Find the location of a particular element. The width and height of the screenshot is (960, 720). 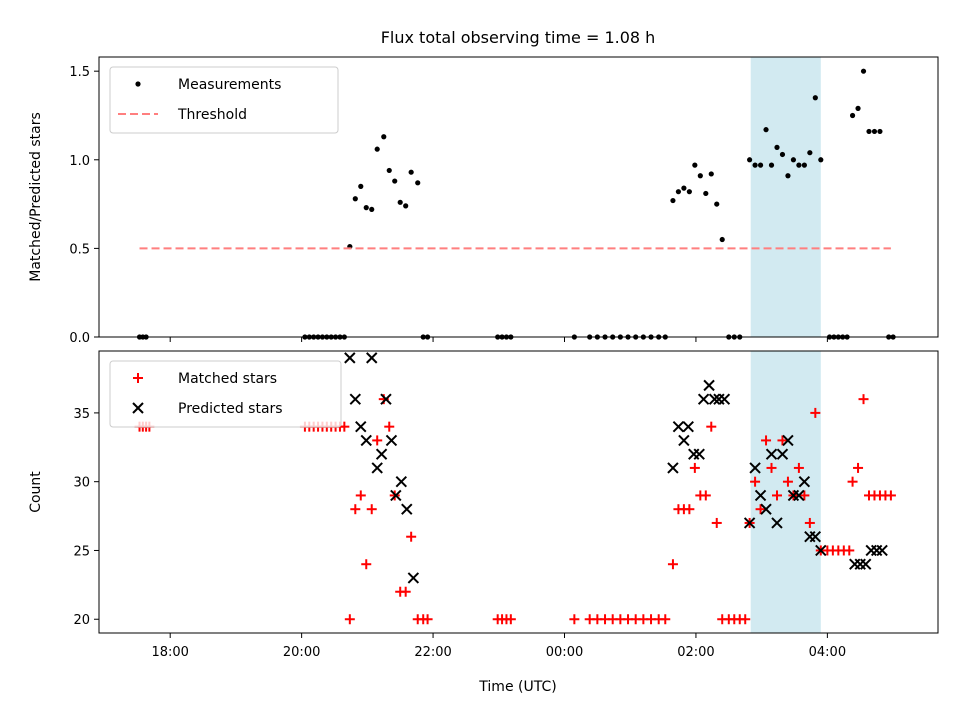

y-tick-label: 1.0 is located at coordinates (79, 161).